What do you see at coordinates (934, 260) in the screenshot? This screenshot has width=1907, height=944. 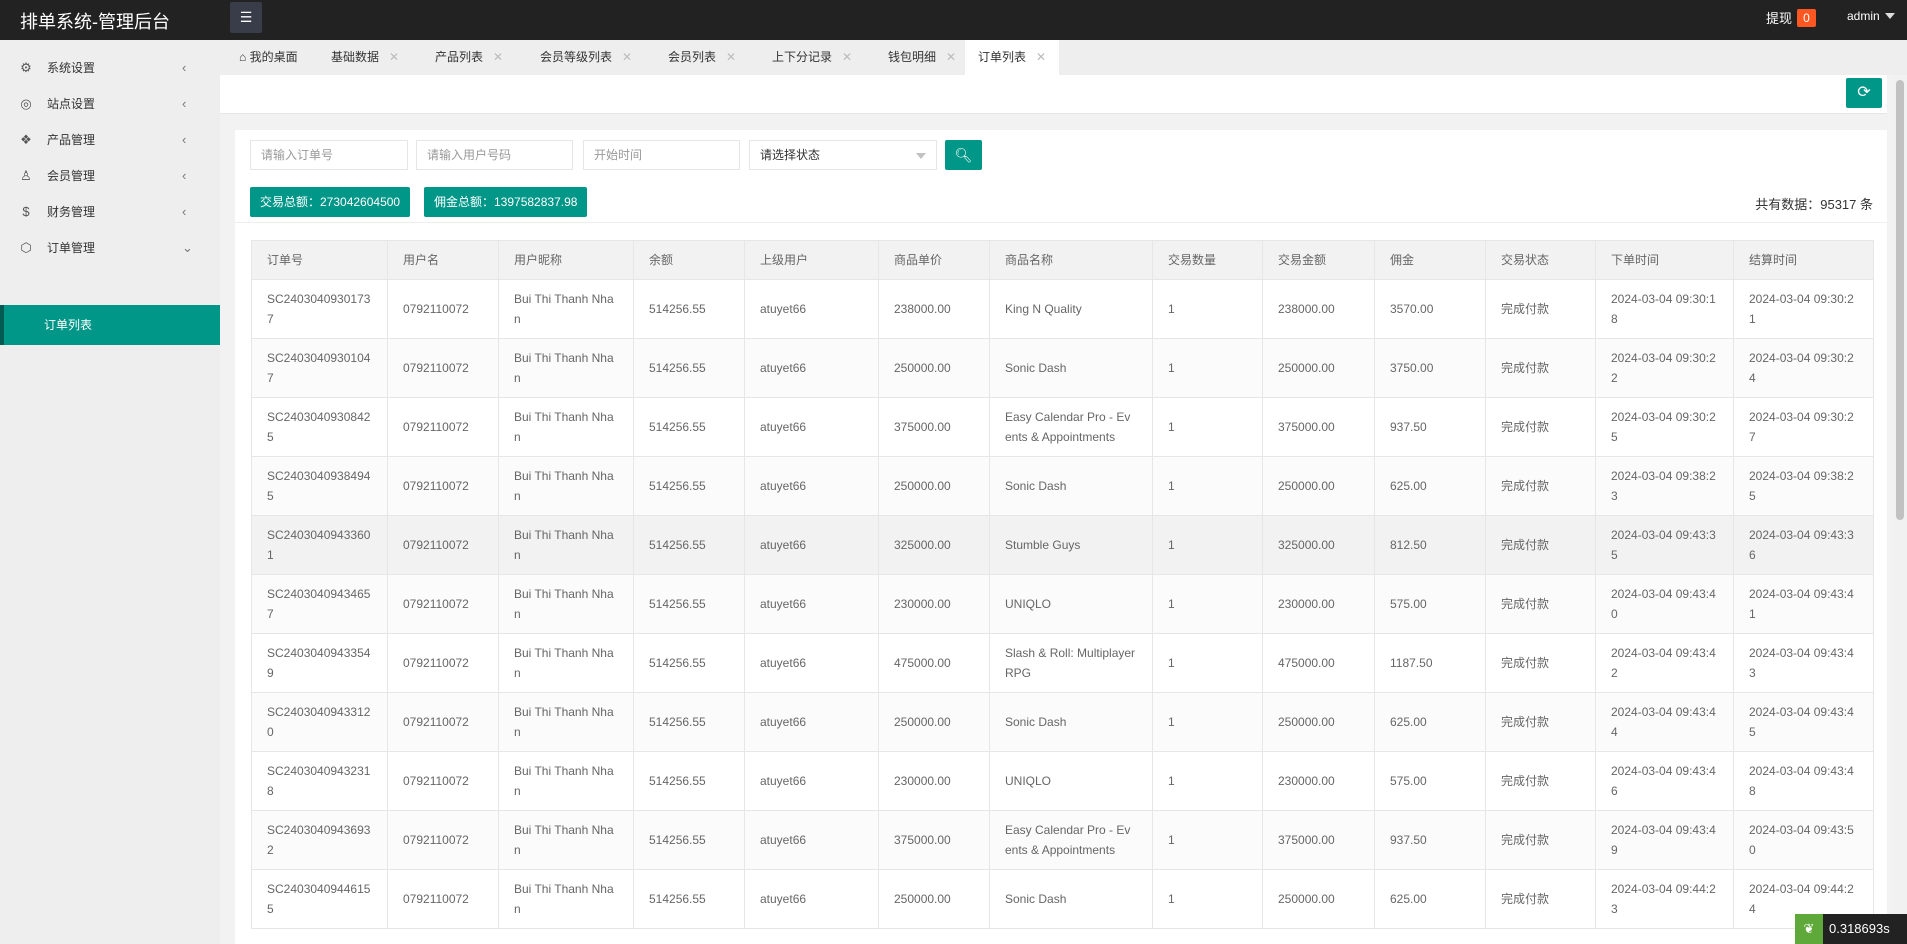 I see `column-header: 商品单价` at bounding box center [934, 260].